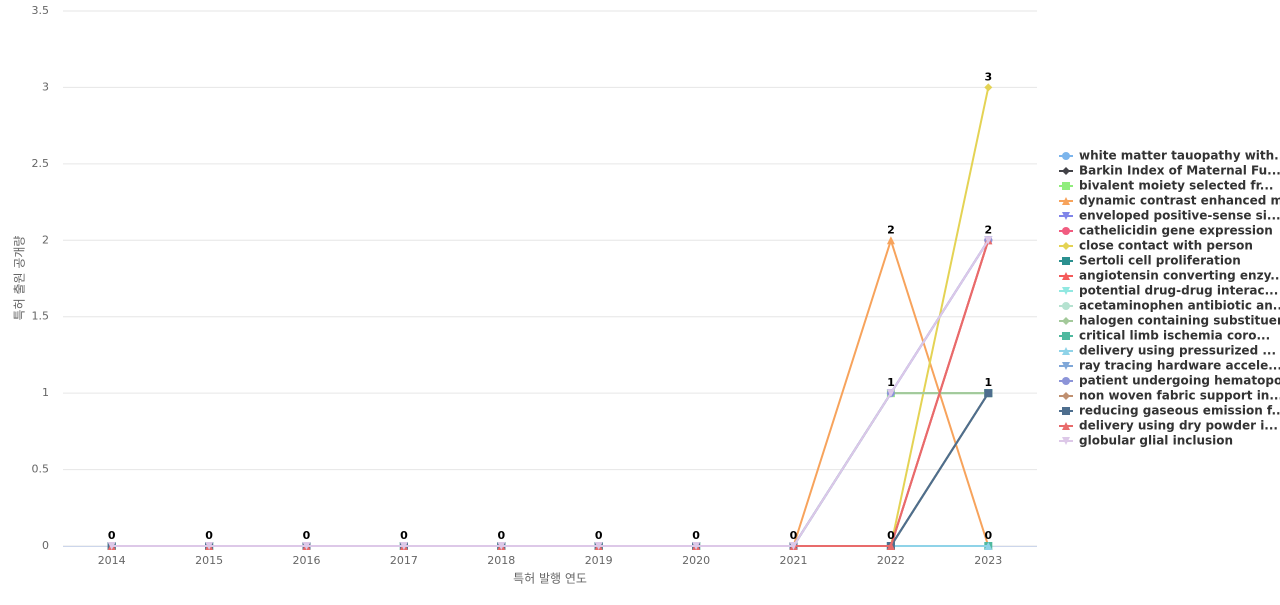 This screenshot has height=605, width=1280. I want to click on x-tick-label: 2020, so click(696, 560).